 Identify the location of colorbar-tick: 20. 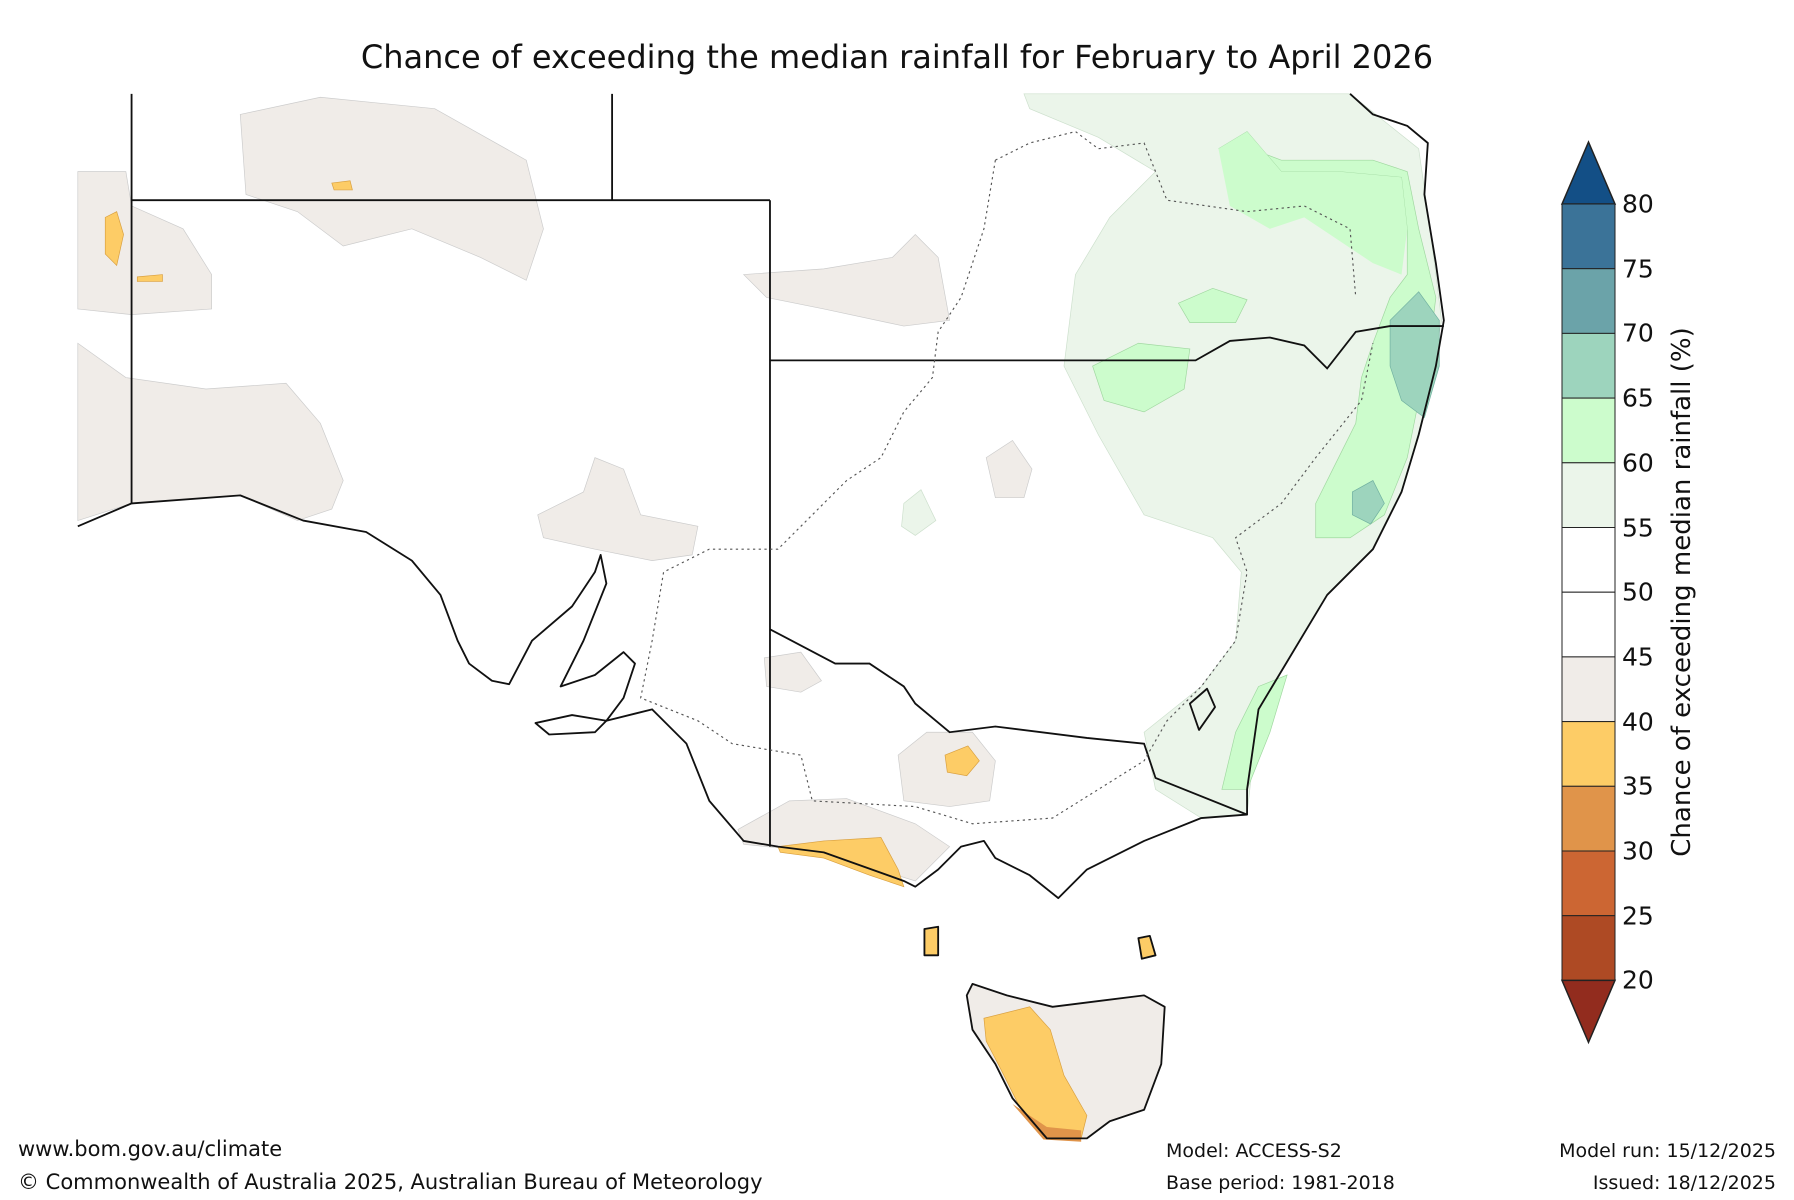
(1638, 980).